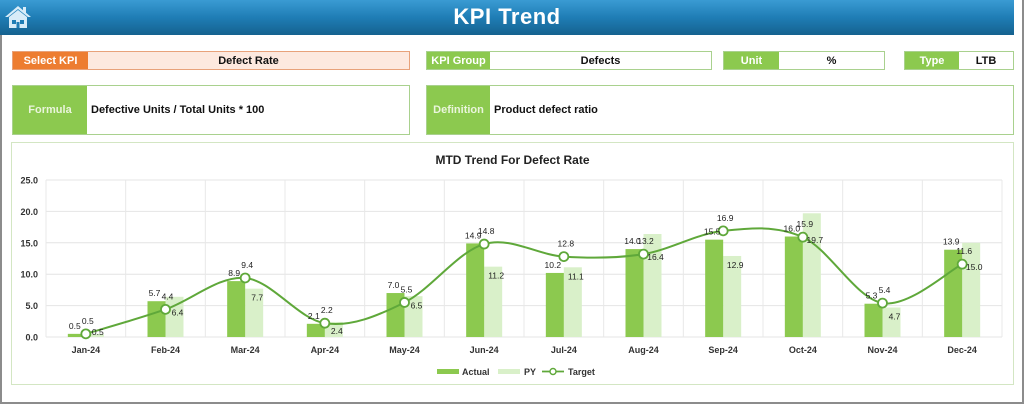 The width and height of the screenshot is (1024, 404). I want to click on x-tick-label: Nov-24, so click(882, 350).